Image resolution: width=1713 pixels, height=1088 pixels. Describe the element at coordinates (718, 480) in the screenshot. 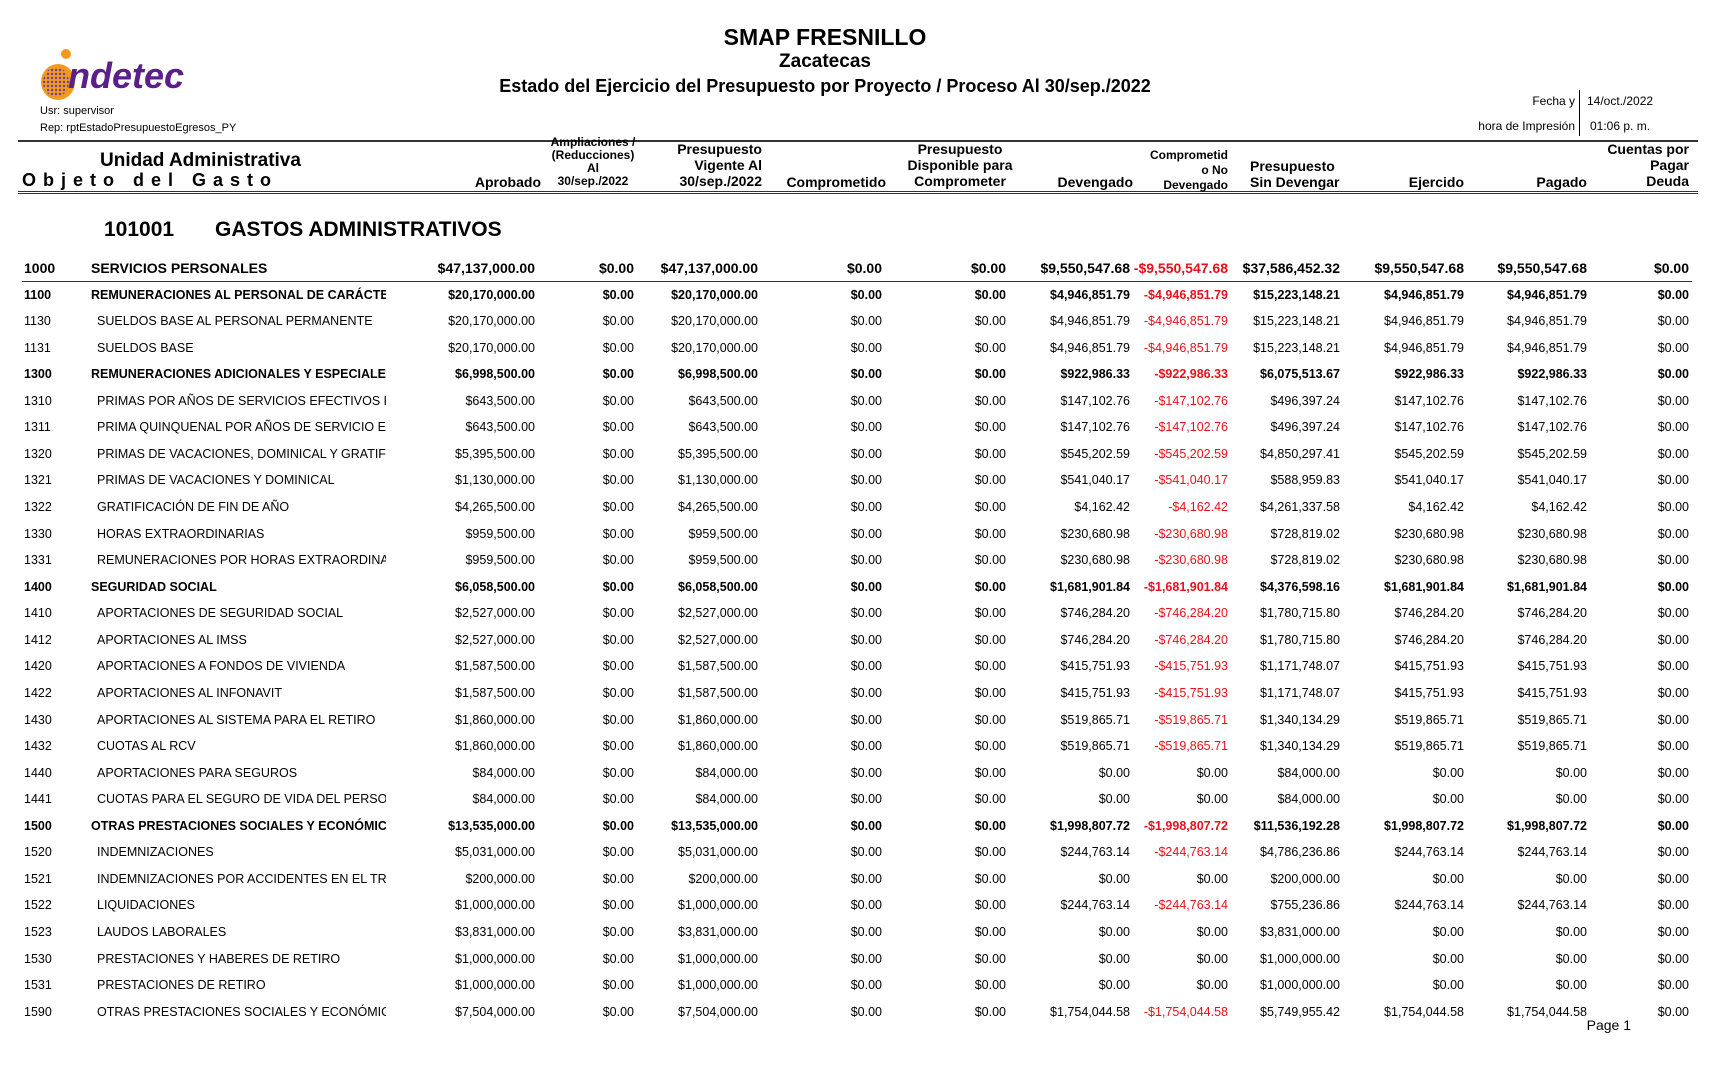

I see `cell-vigente: $1,130,000.00` at that location.